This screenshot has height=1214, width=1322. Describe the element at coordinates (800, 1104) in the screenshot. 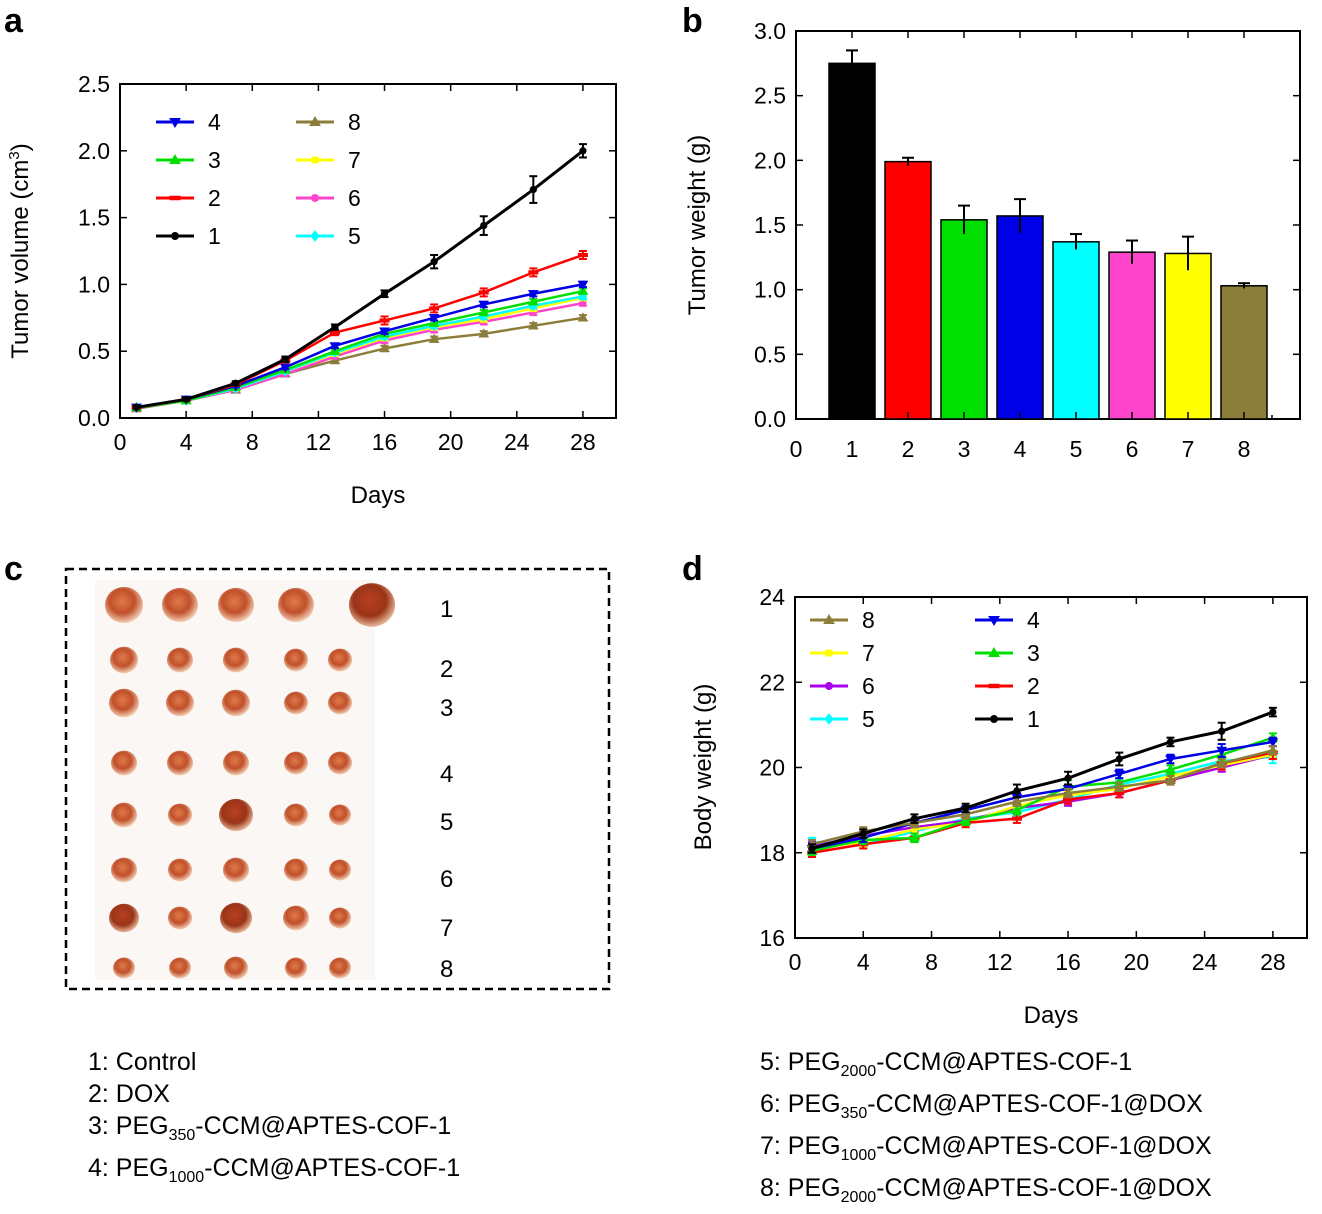

I see `caption-text: 6: PEG` at that location.